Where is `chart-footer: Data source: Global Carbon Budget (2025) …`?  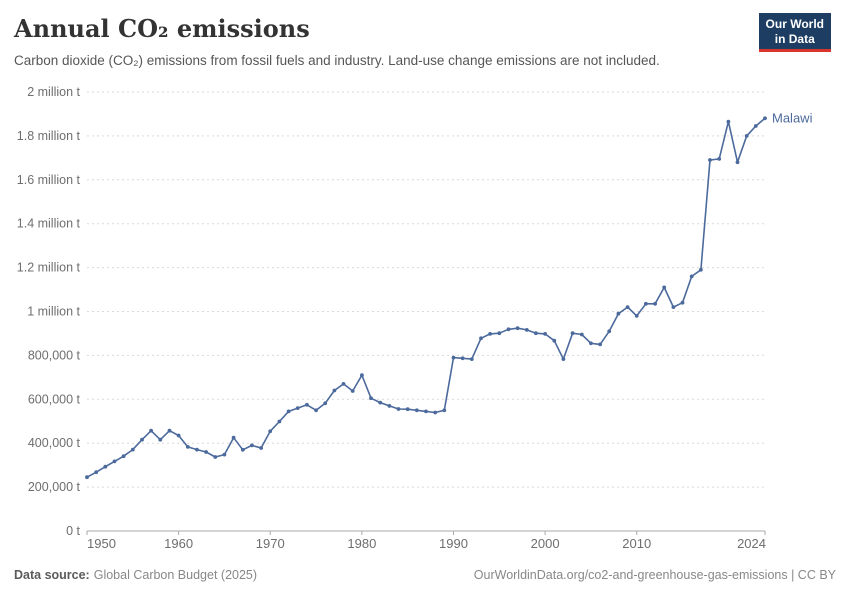
chart-footer: Data source: Global Carbon Budget (2025) … is located at coordinates (425, 575).